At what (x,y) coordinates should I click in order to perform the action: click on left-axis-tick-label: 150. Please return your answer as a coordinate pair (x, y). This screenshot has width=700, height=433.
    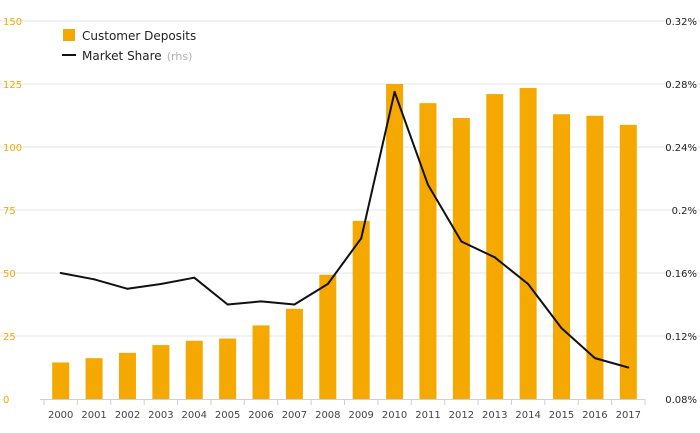
    Looking at the image, I should click on (12, 22).